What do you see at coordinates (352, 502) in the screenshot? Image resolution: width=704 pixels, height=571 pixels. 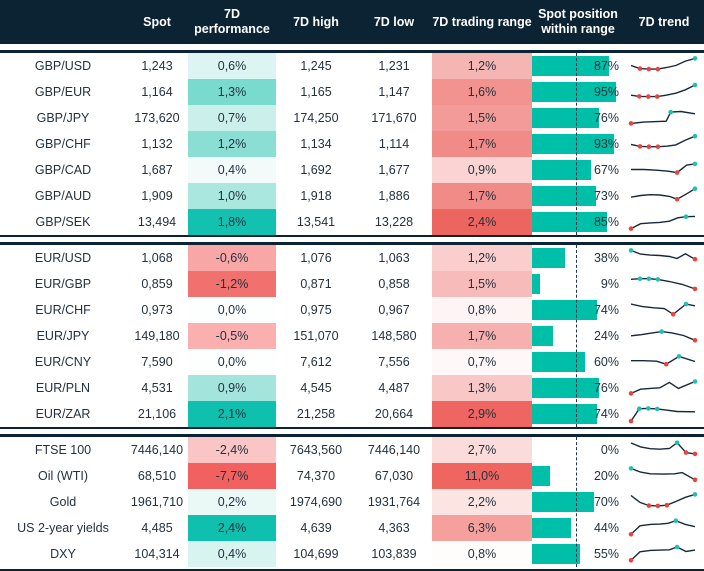 I see `table-row: Gold 1961,710 0,2% 1974,690 1931,764 2,2% 70%` at bounding box center [352, 502].